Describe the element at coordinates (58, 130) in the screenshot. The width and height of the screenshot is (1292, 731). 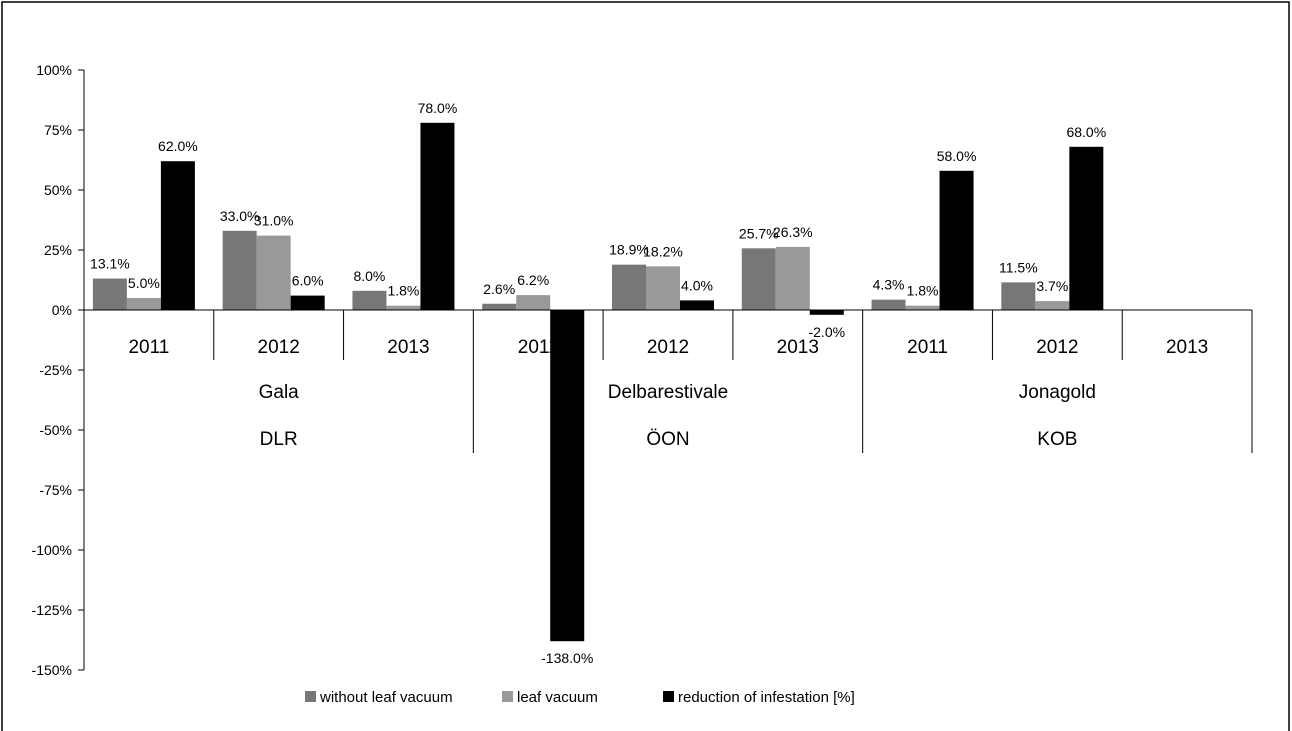
I see `y-tick-label: 75%` at that location.